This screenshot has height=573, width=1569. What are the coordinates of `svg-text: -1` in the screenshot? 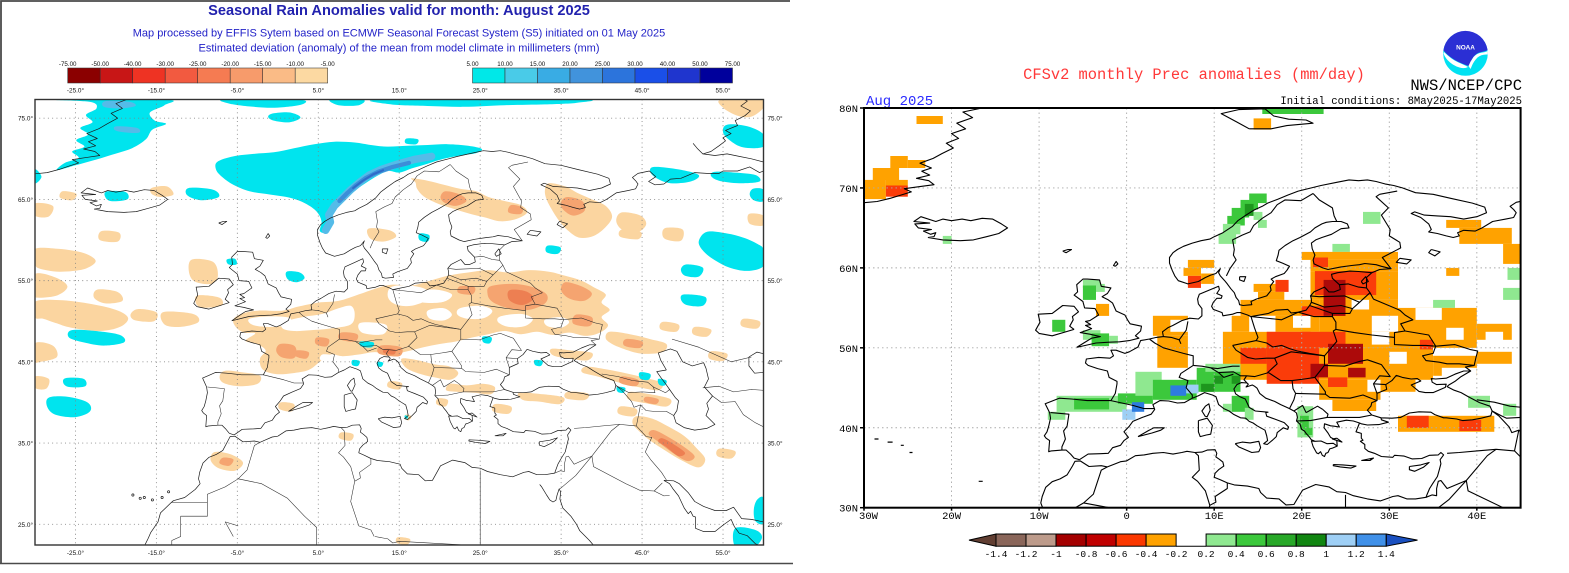 It's located at (1056, 554).